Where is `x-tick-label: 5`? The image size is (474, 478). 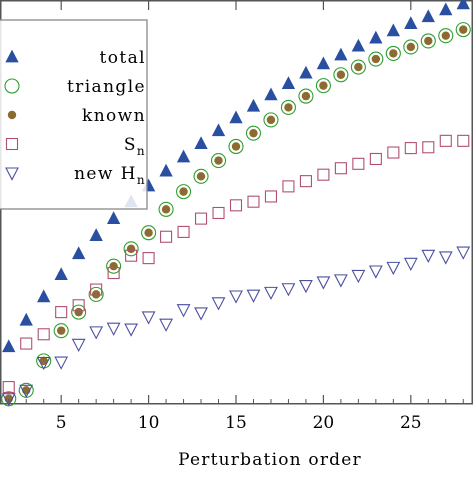
x-tick-label: 5 is located at coordinates (61, 423).